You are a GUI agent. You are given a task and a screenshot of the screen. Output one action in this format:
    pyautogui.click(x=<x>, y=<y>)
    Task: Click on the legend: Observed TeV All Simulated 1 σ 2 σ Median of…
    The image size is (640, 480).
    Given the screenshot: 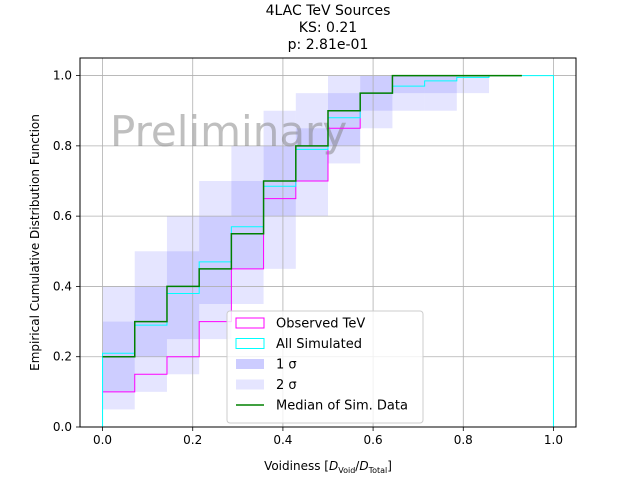 What is the action you would take?
    pyautogui.click(x=325, y=367)
    